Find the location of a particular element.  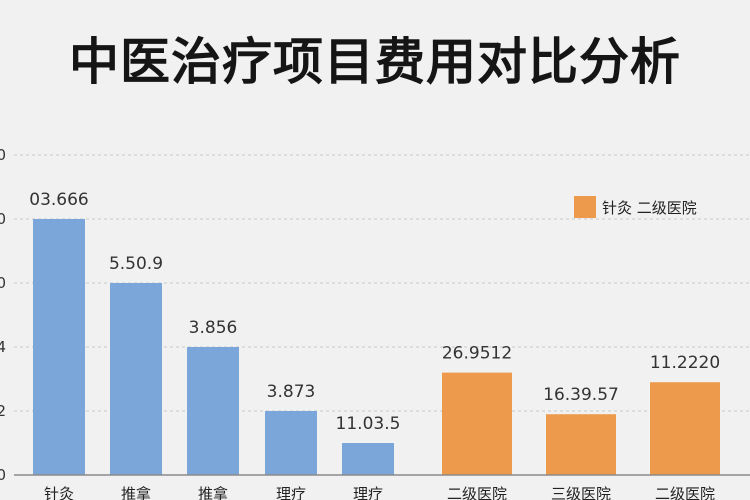

legend-swatch is located at coordinates (585, 207).